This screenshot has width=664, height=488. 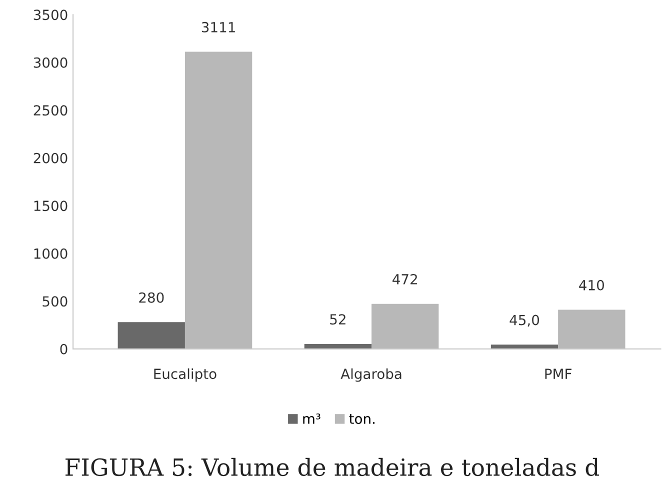 I want to click on y-tick-label: 500, so click(x=55, y=301).